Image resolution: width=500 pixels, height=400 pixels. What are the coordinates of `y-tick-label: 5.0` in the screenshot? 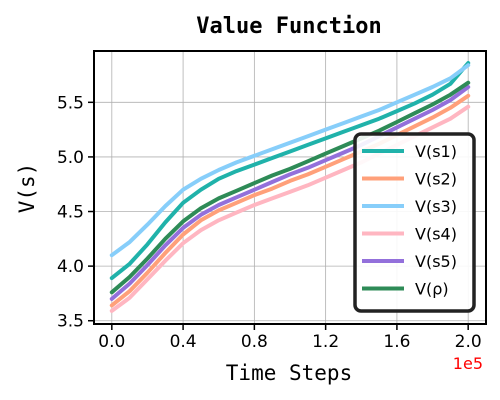 It's located at (70, 158).